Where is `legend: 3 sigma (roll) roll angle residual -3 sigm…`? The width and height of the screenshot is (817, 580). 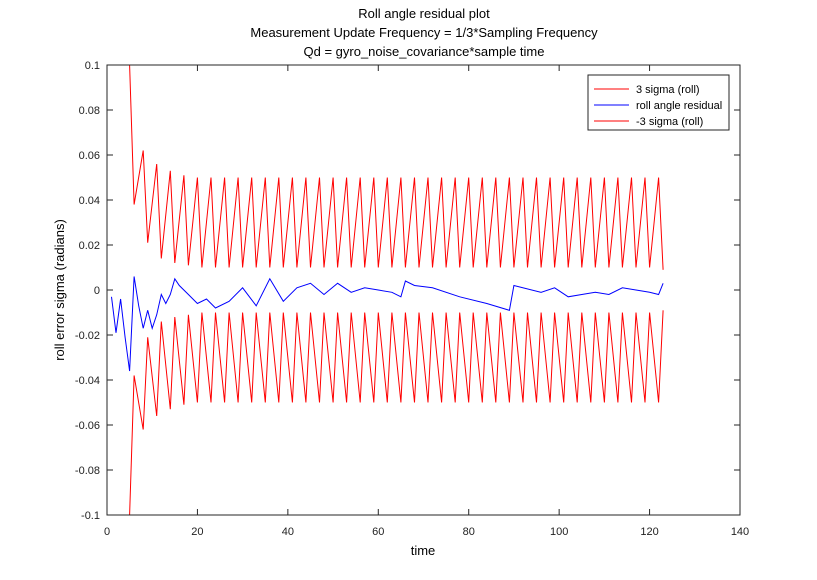 legend: 3 sigma (roll) roll angle residual -3 sigm… is located at coordinates (658, 102).